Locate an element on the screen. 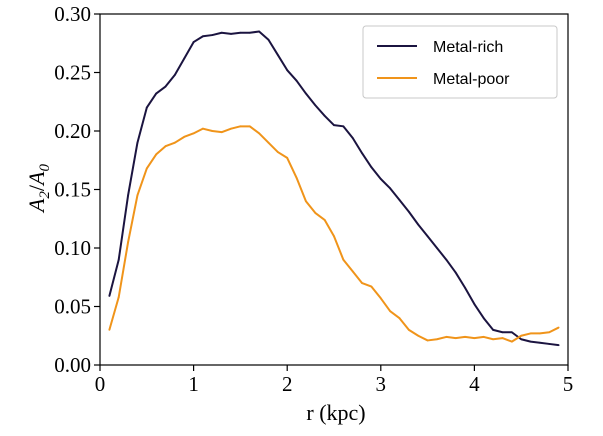 The width and height of the screenshot is (603, 436). y-tick-label: 0.10 is located at coordinates (72, 248).